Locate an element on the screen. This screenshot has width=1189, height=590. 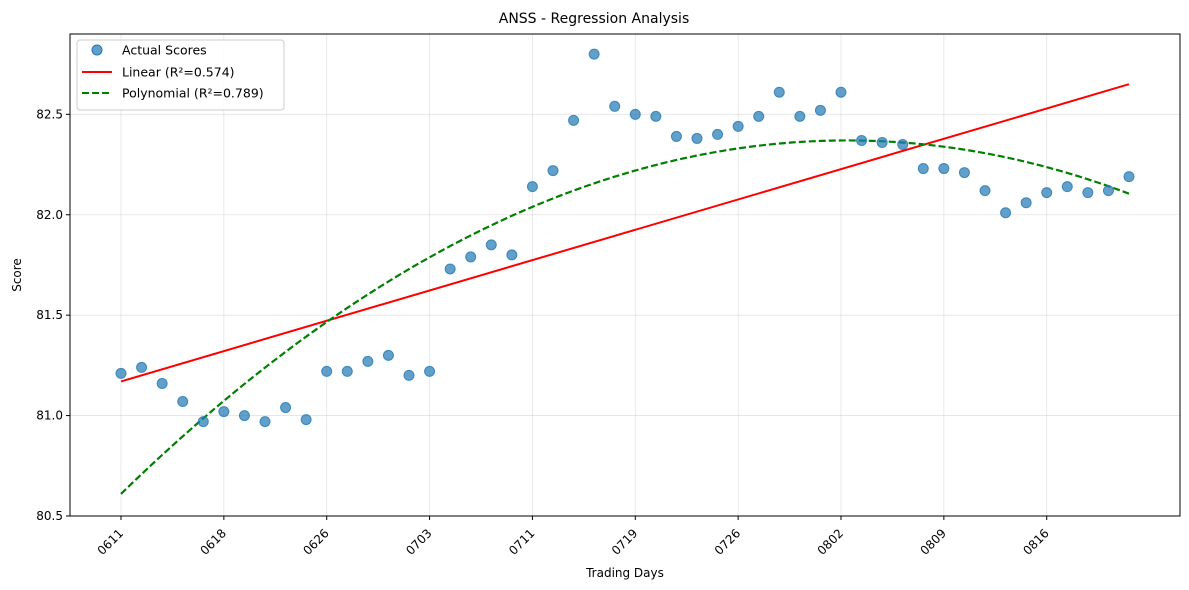
legend-marker-actual-scores is located at coordinates (97, 50).